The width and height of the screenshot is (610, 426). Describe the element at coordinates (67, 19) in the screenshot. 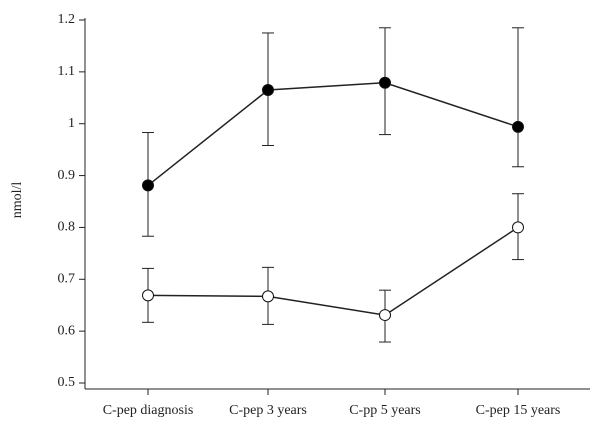

I see `y-tick-label: 1.2` at that location.